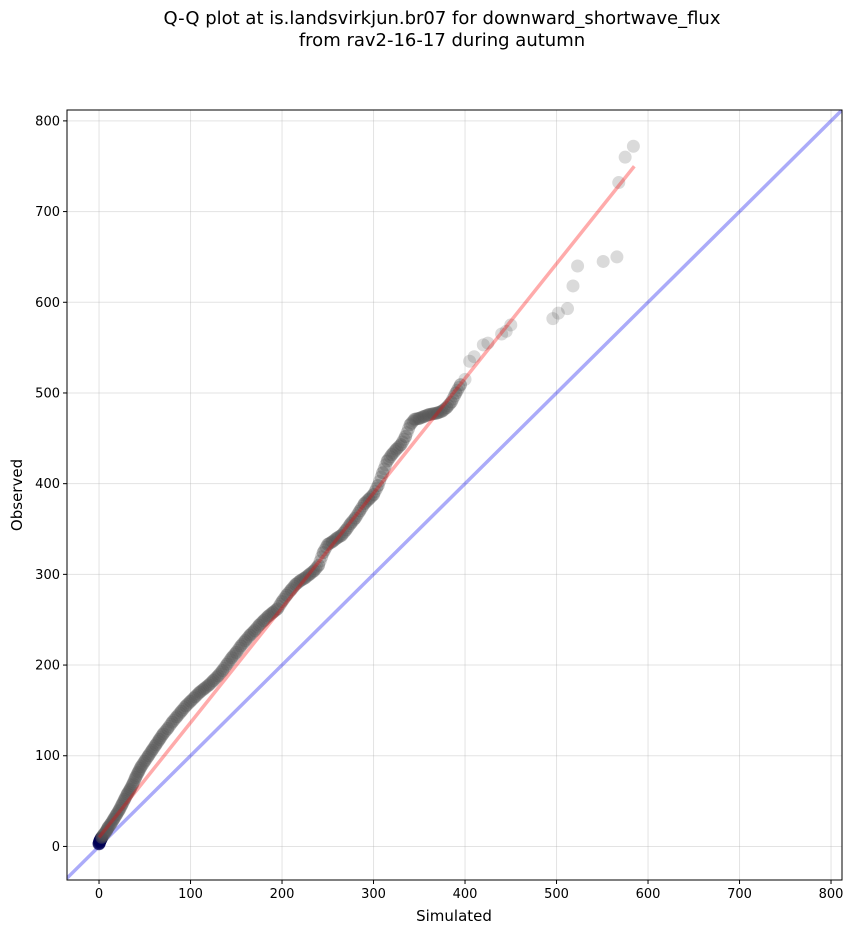 This screenshot has height=934, width=854. I want to click on y-tick-label: 600, so click(47, 303).